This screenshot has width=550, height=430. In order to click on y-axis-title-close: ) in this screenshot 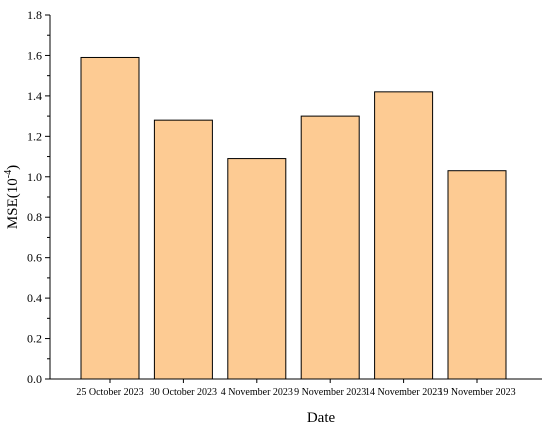, I will do `click(13, 167)`.